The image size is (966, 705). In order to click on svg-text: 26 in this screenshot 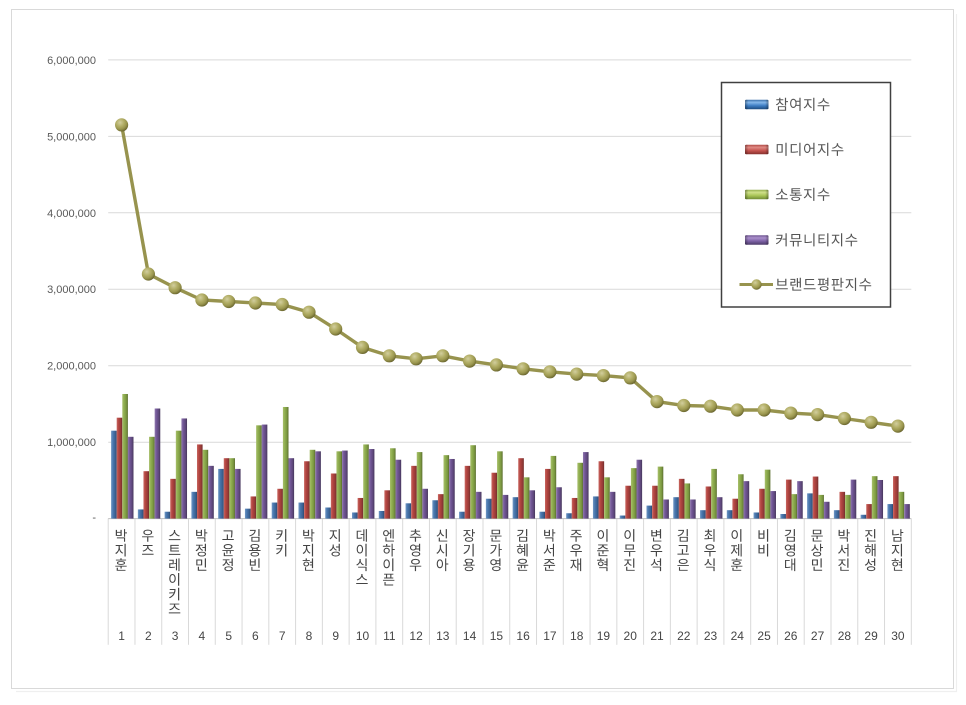, I will do `click(791, 636)`.